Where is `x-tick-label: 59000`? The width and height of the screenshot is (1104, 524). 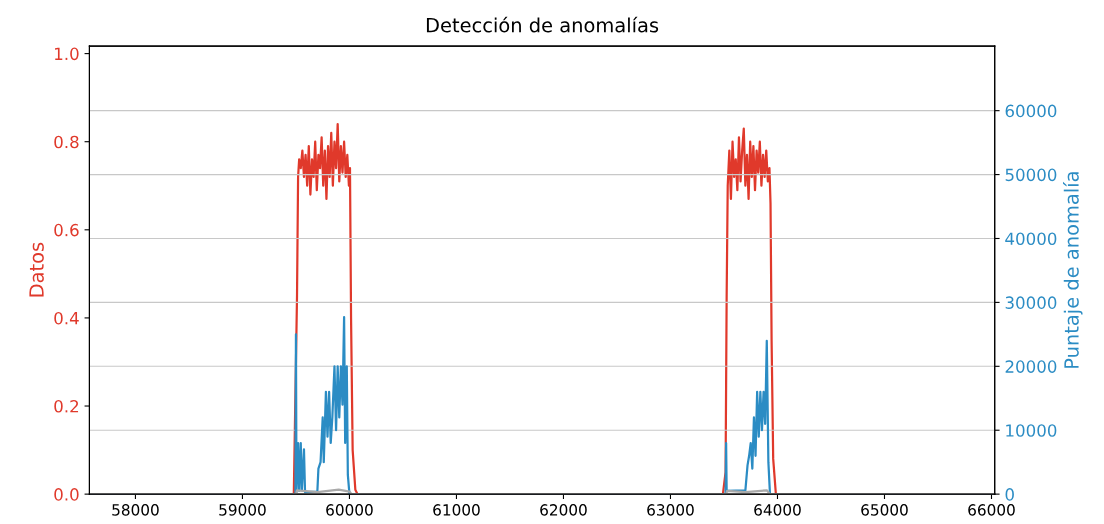
x-tick-label: 59000 is located at coordinates (242, 510).